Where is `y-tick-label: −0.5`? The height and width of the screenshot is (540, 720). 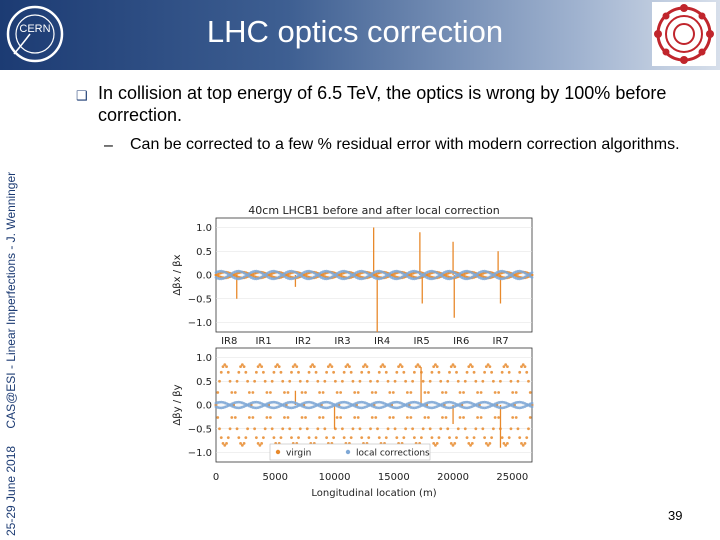 y-tick-label: −0.5 is located at coordinates (200, 299).